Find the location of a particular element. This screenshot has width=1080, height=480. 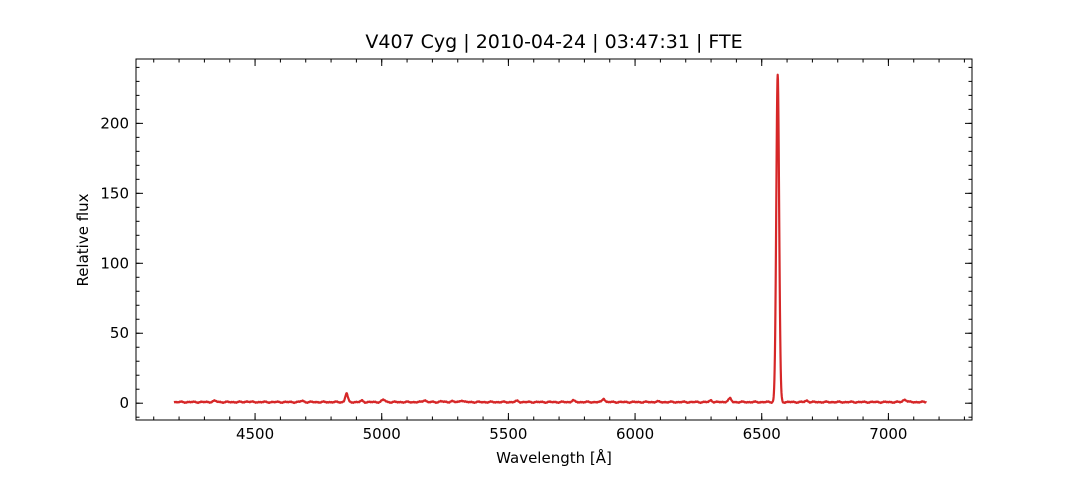

y-tick-label: 150 is located at coordinates (114, 193).